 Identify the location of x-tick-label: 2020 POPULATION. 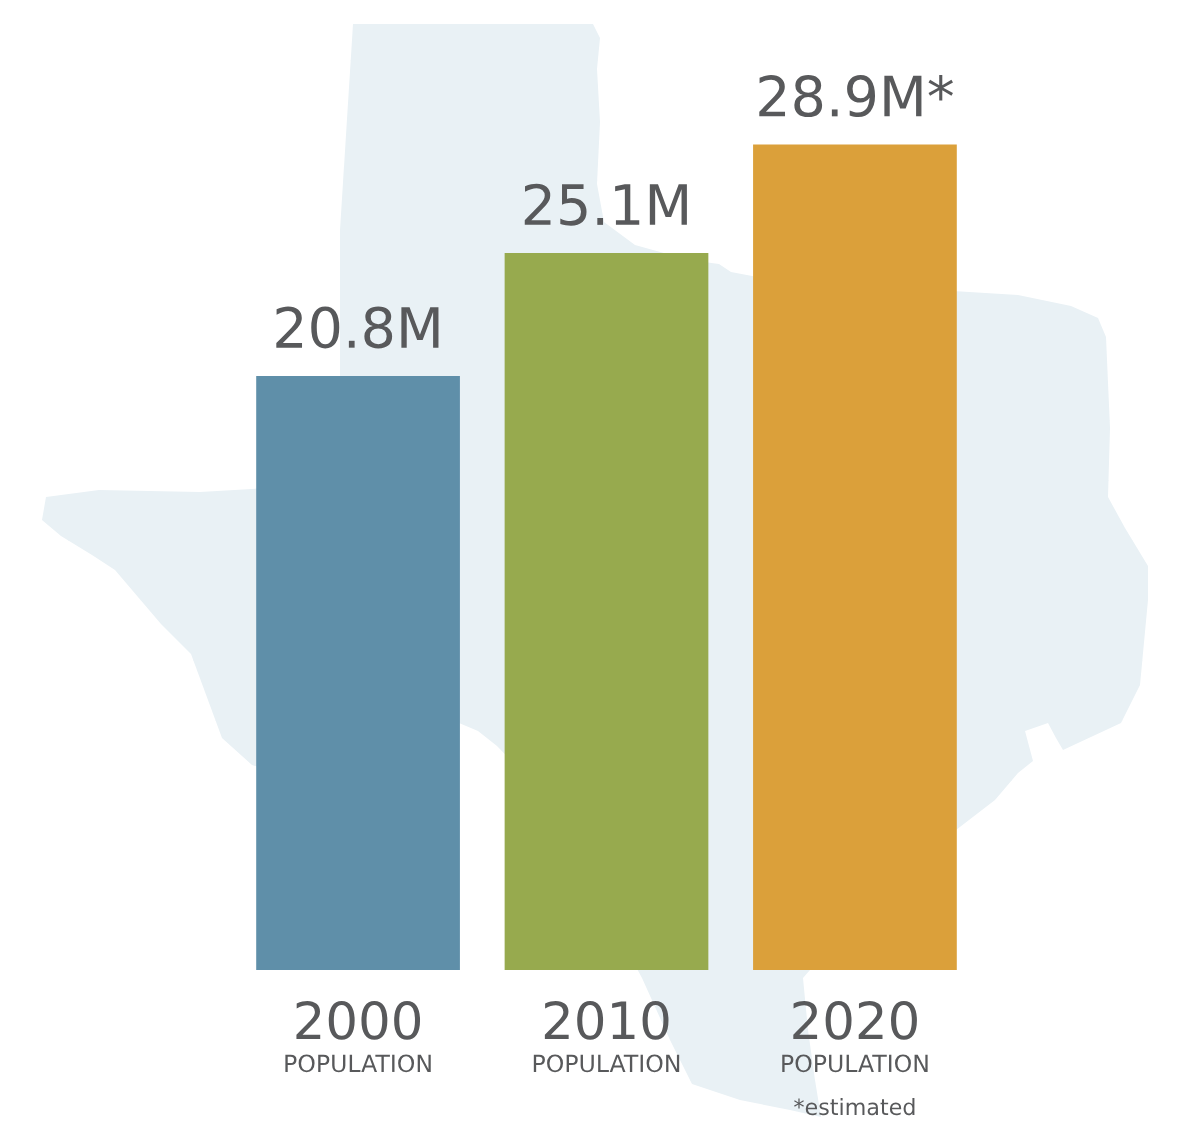
(855, 1036).